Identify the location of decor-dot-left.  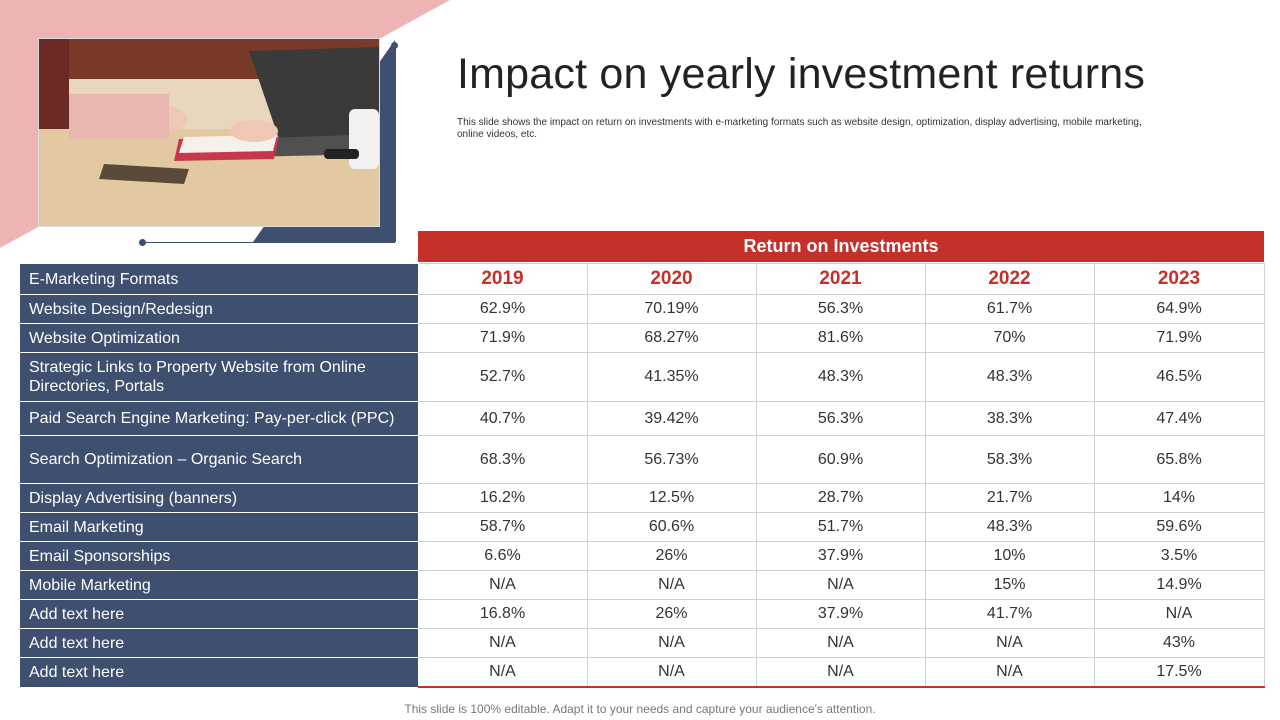
(142, 242).